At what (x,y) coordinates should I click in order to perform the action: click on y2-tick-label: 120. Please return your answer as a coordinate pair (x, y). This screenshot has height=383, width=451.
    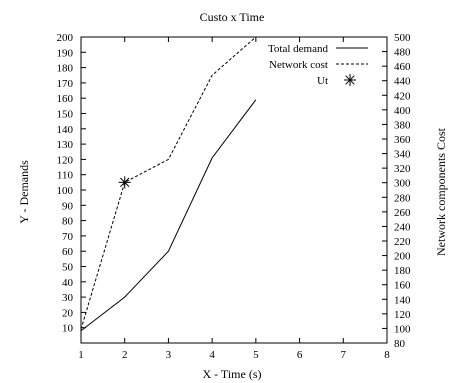
    Looking at the image, I should click on (402, 315).